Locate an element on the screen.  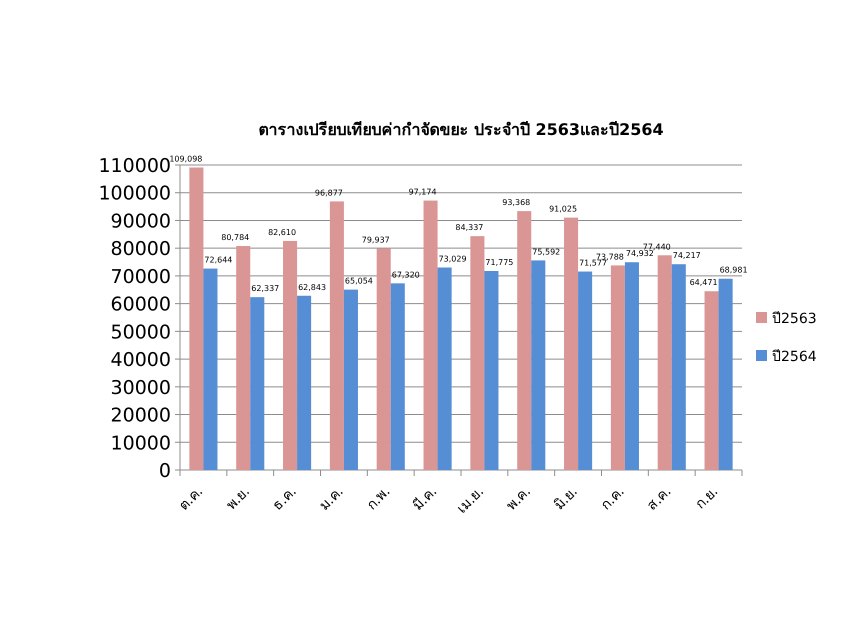
legend-label: ปี2563 is located at coordinates (794, 319).